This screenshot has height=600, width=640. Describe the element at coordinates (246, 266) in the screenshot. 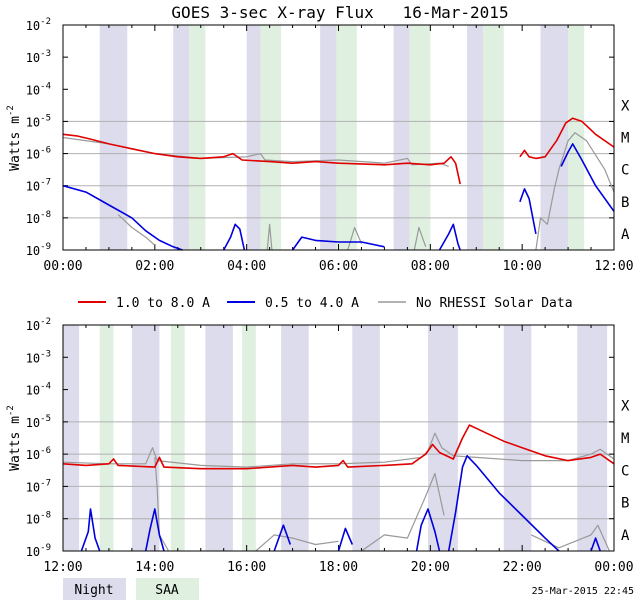

I see `top-x-tick-label: 04:00` at that location.